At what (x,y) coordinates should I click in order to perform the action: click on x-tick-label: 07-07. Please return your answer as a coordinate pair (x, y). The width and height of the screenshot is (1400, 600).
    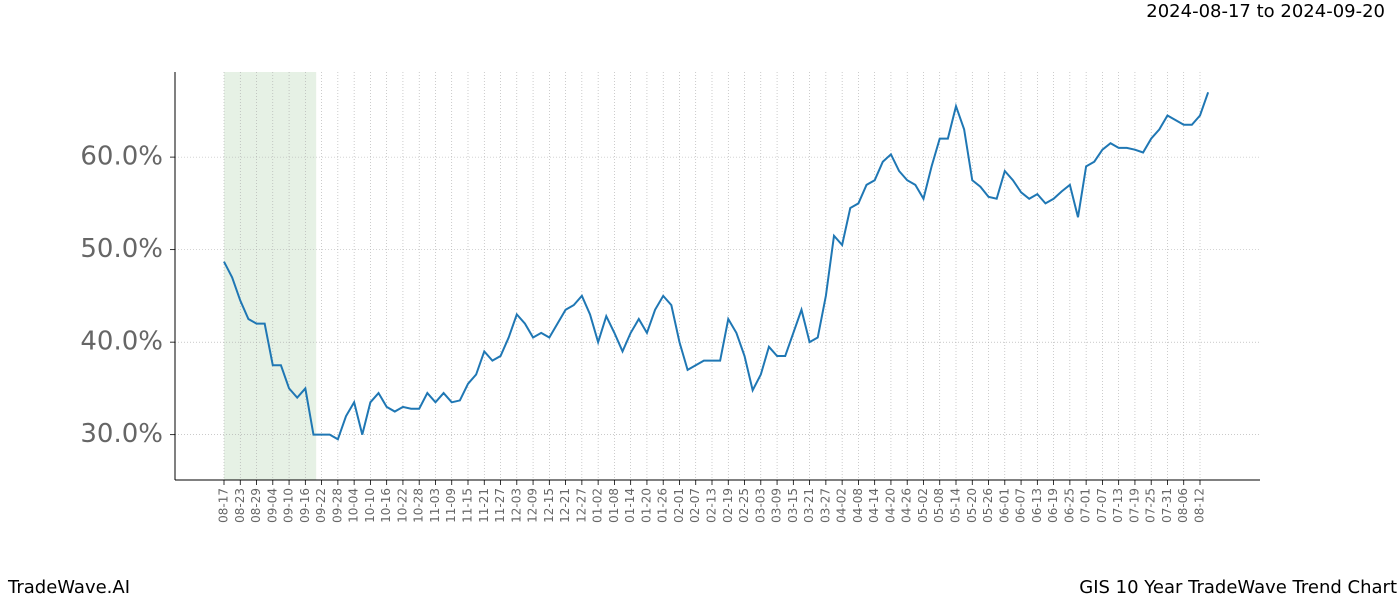
    Looking at the image, I should click on (1102, 505).